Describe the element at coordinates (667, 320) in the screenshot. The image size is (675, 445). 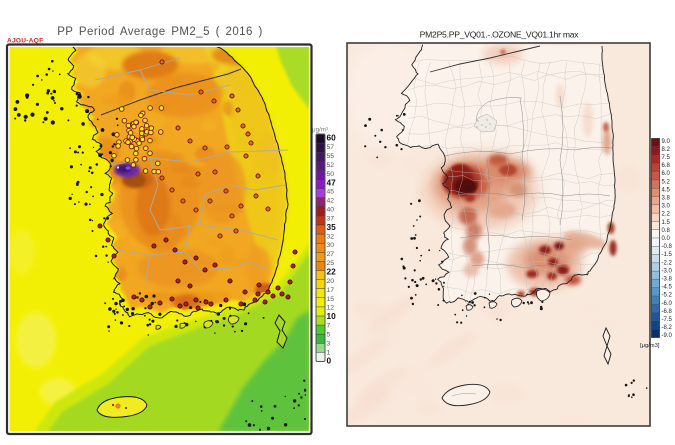
I see `svg-text: -7.5` at that location.